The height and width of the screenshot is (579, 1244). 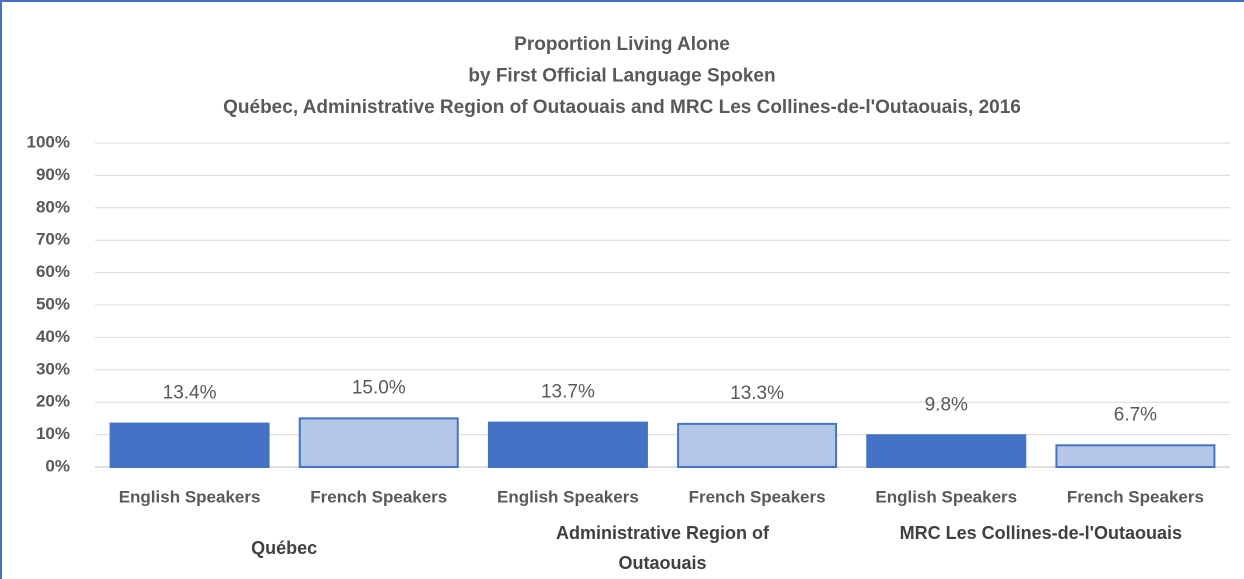 What do you see at coordinates (53, 368) in the screenshot?
I see `y-tick-label: 30%` at bounding box center [53, 368].